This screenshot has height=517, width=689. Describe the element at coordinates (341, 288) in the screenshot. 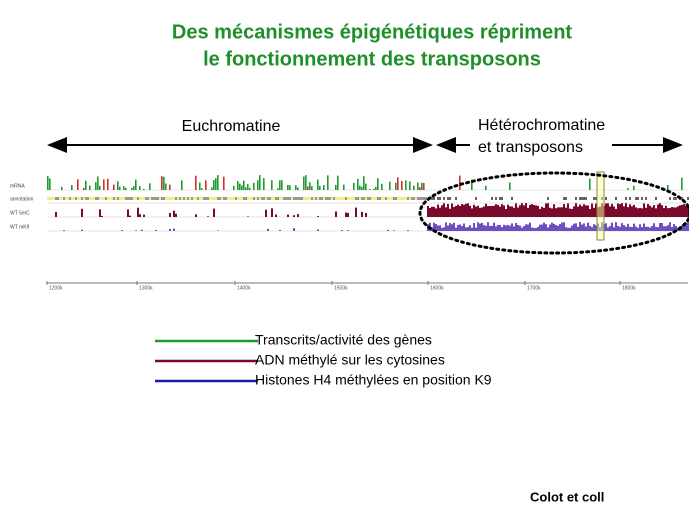

I see `axis-tick-label: 1500k` at that location.